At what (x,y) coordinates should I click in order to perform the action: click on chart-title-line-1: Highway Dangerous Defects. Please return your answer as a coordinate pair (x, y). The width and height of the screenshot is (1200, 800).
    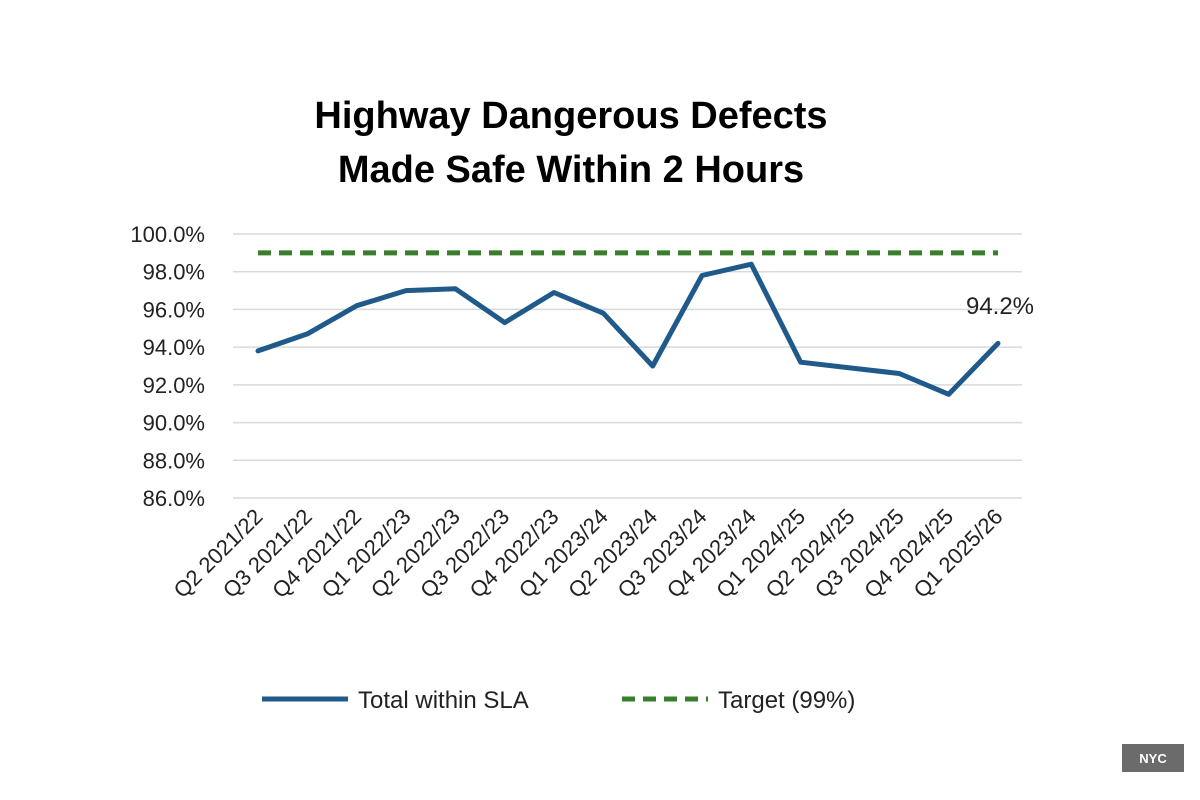
    Looking at the image, I should click on (570, 116).